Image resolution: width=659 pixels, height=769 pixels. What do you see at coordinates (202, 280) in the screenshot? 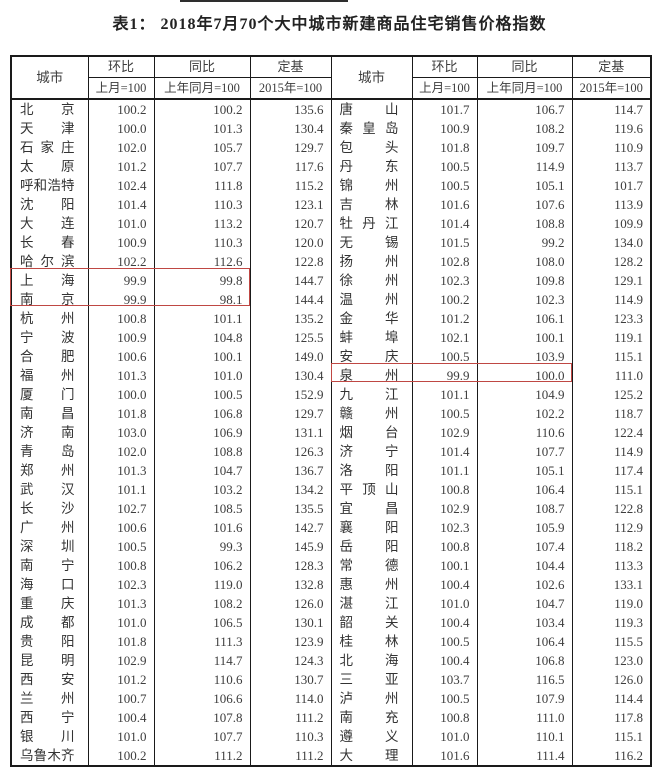
I see `index-value-cell: 99.8` at bounding box center [202, 280].